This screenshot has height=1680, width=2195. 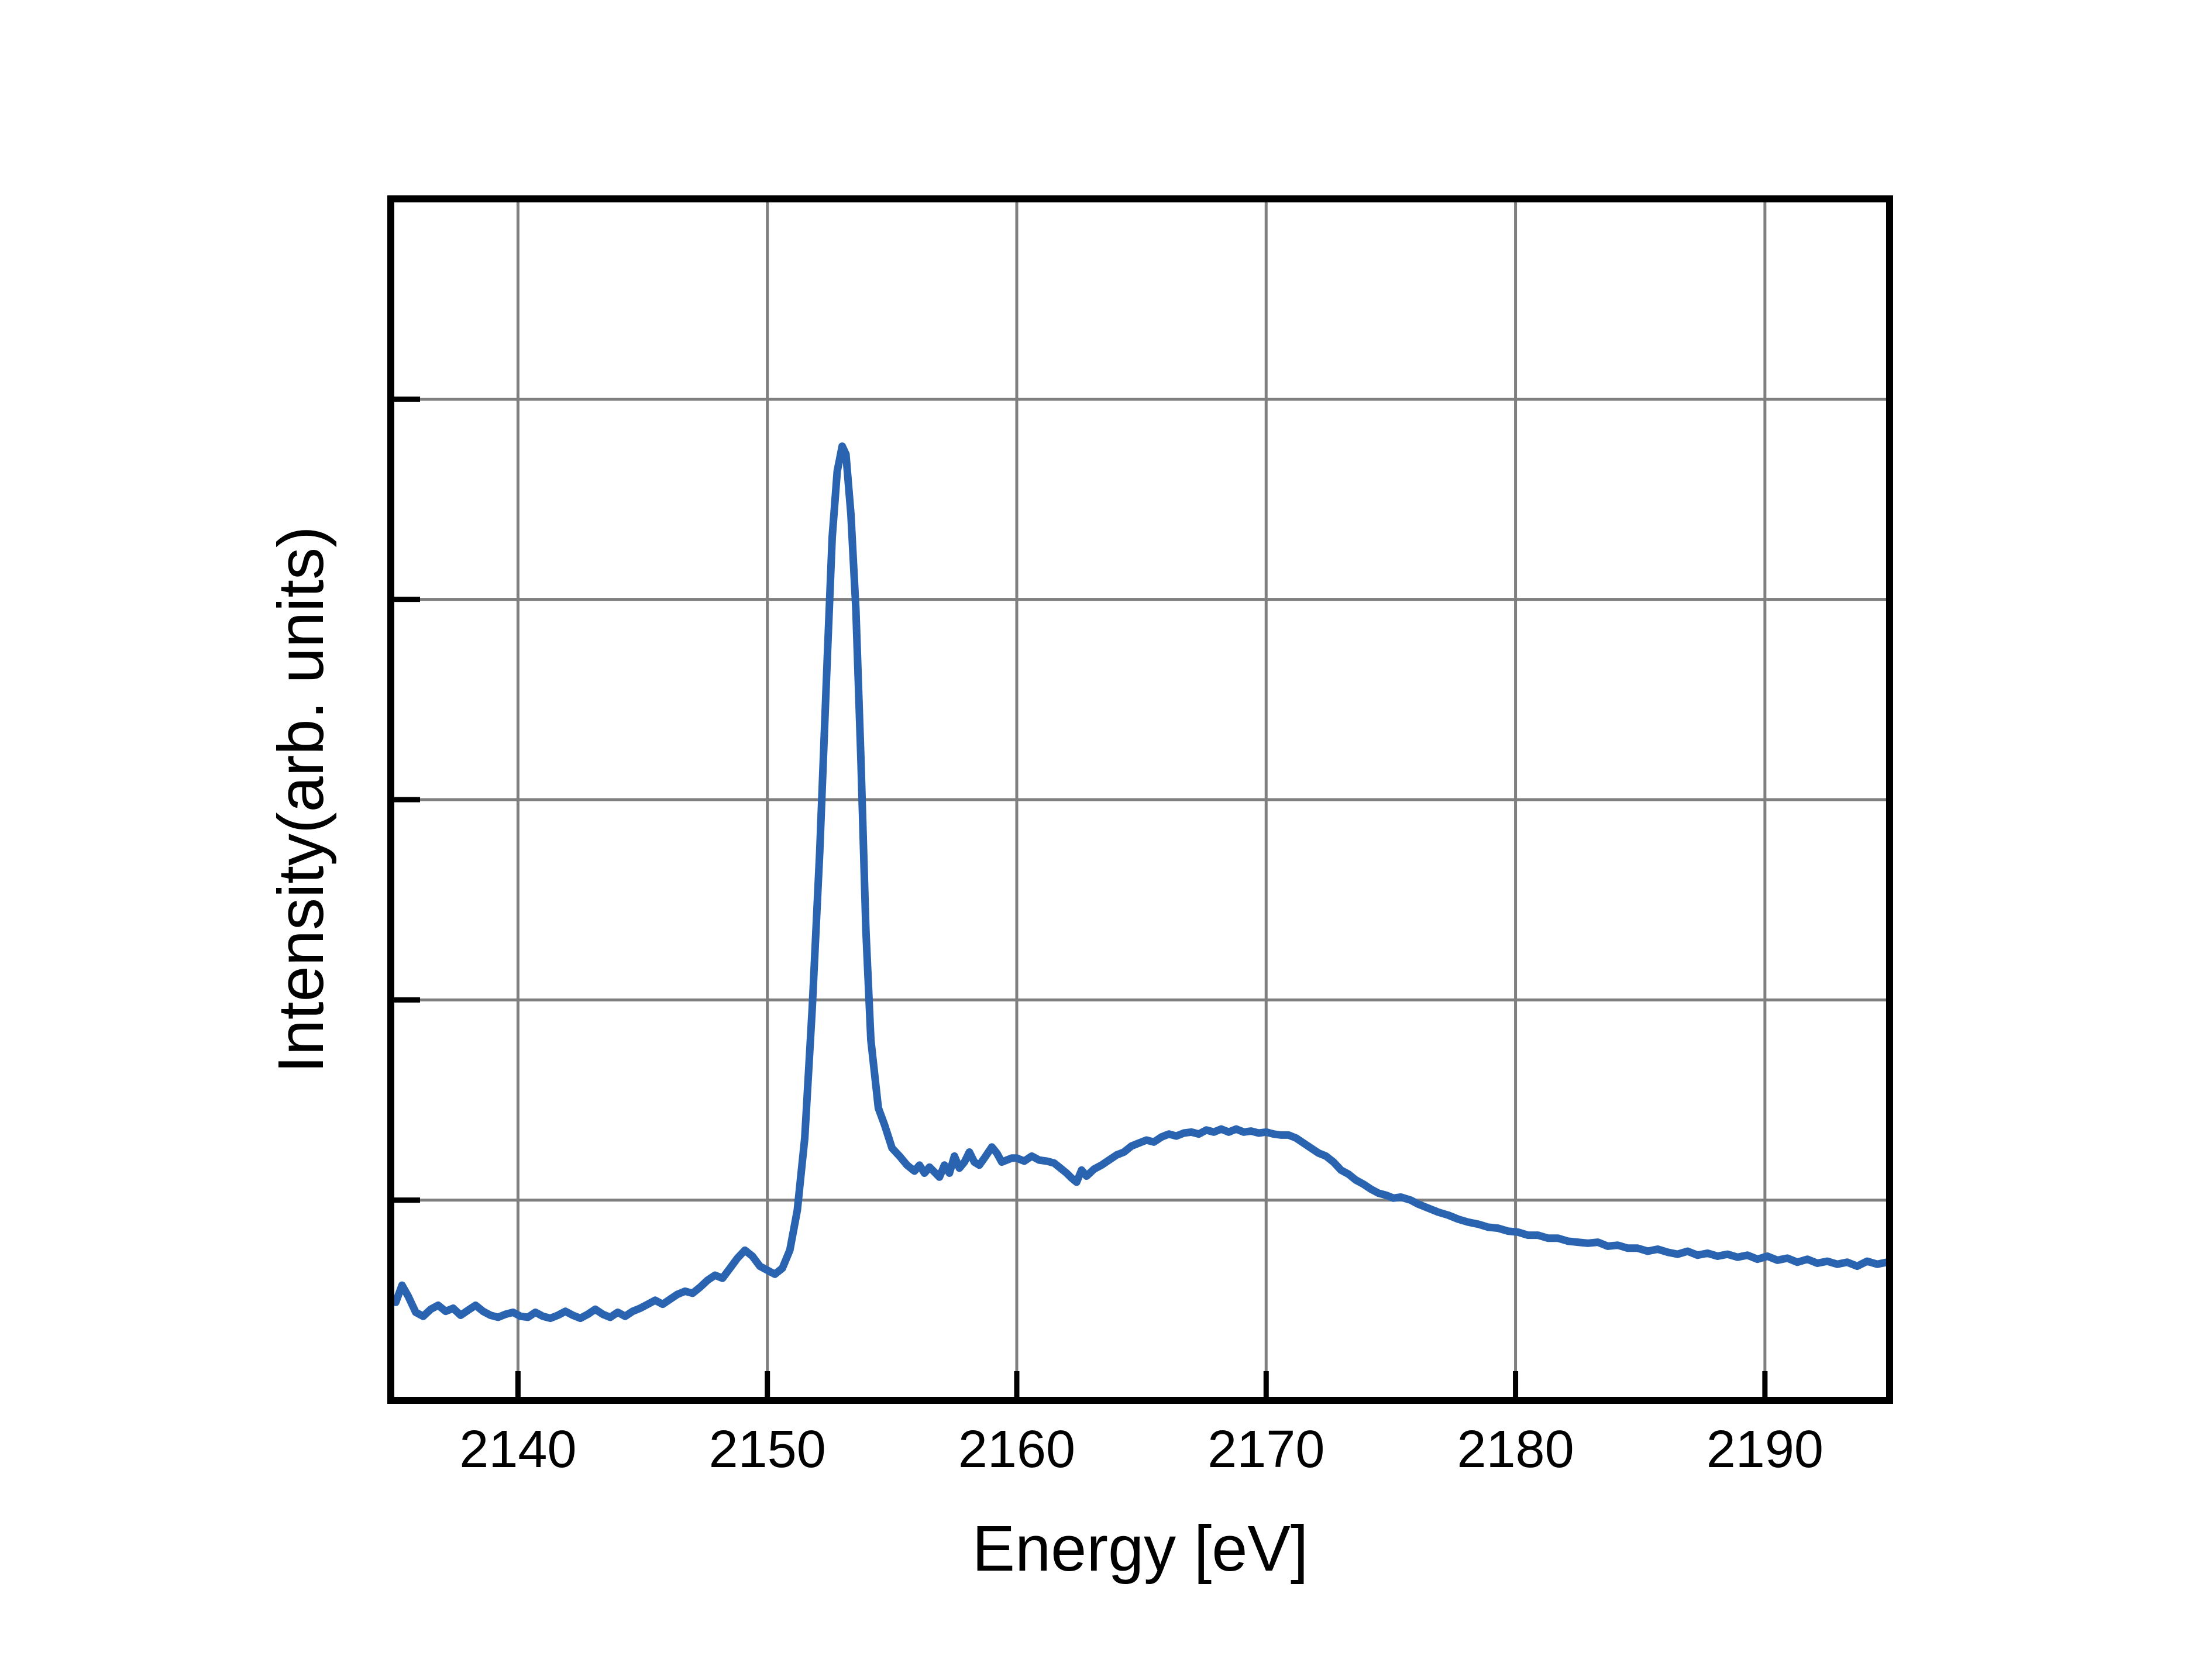 I want to click on x-tick-label: 2140, so click(x=517, y=1449).